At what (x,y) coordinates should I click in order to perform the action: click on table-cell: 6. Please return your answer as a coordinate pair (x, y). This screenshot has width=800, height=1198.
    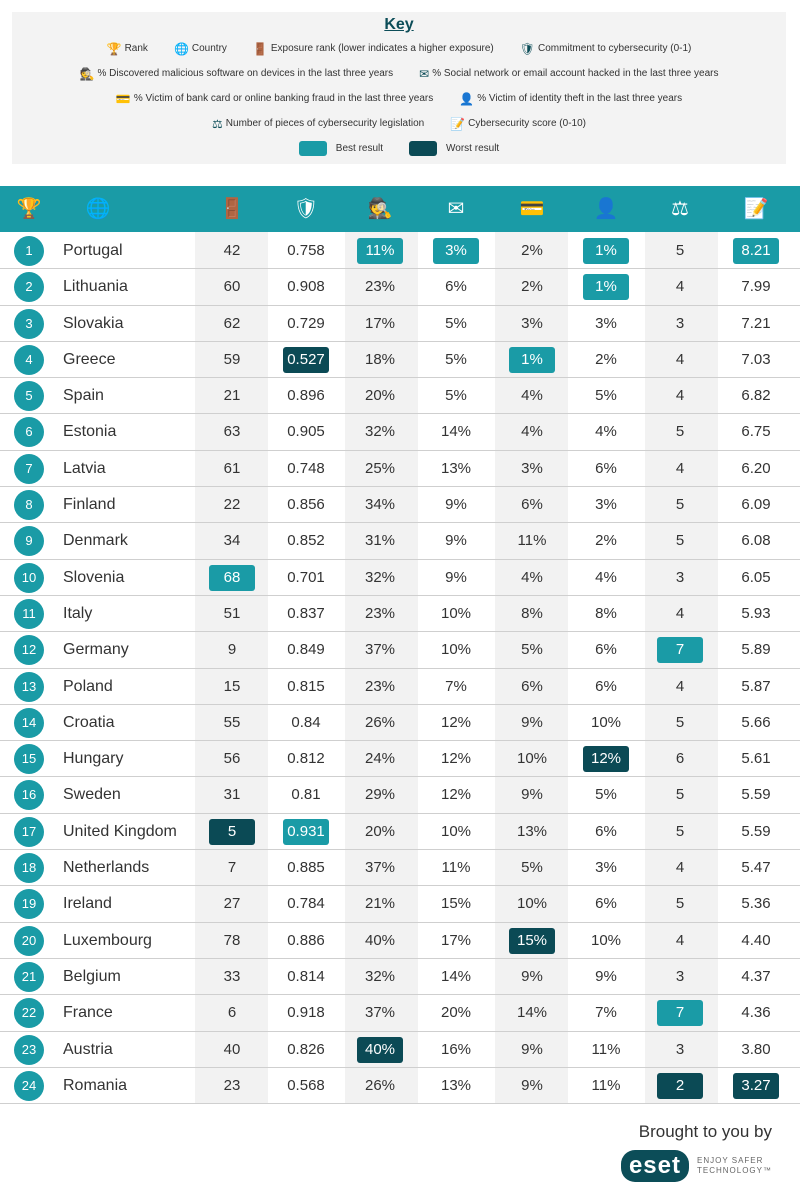
    Looking at the image, I should click on (232, 1013).